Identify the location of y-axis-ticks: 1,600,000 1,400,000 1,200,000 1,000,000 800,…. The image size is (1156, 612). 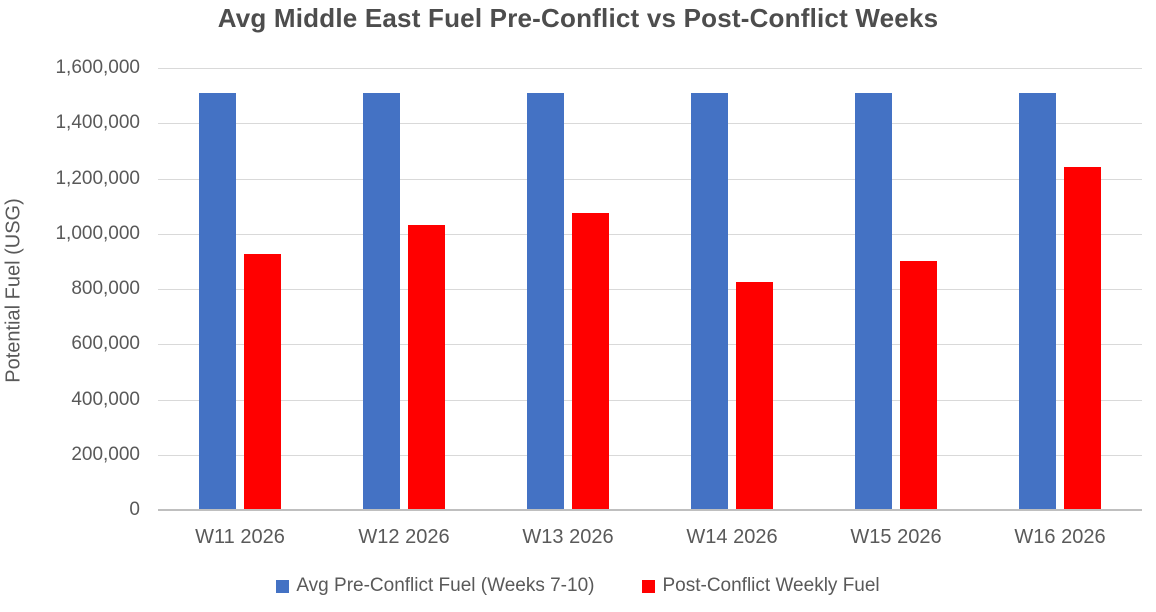
(70, 288).